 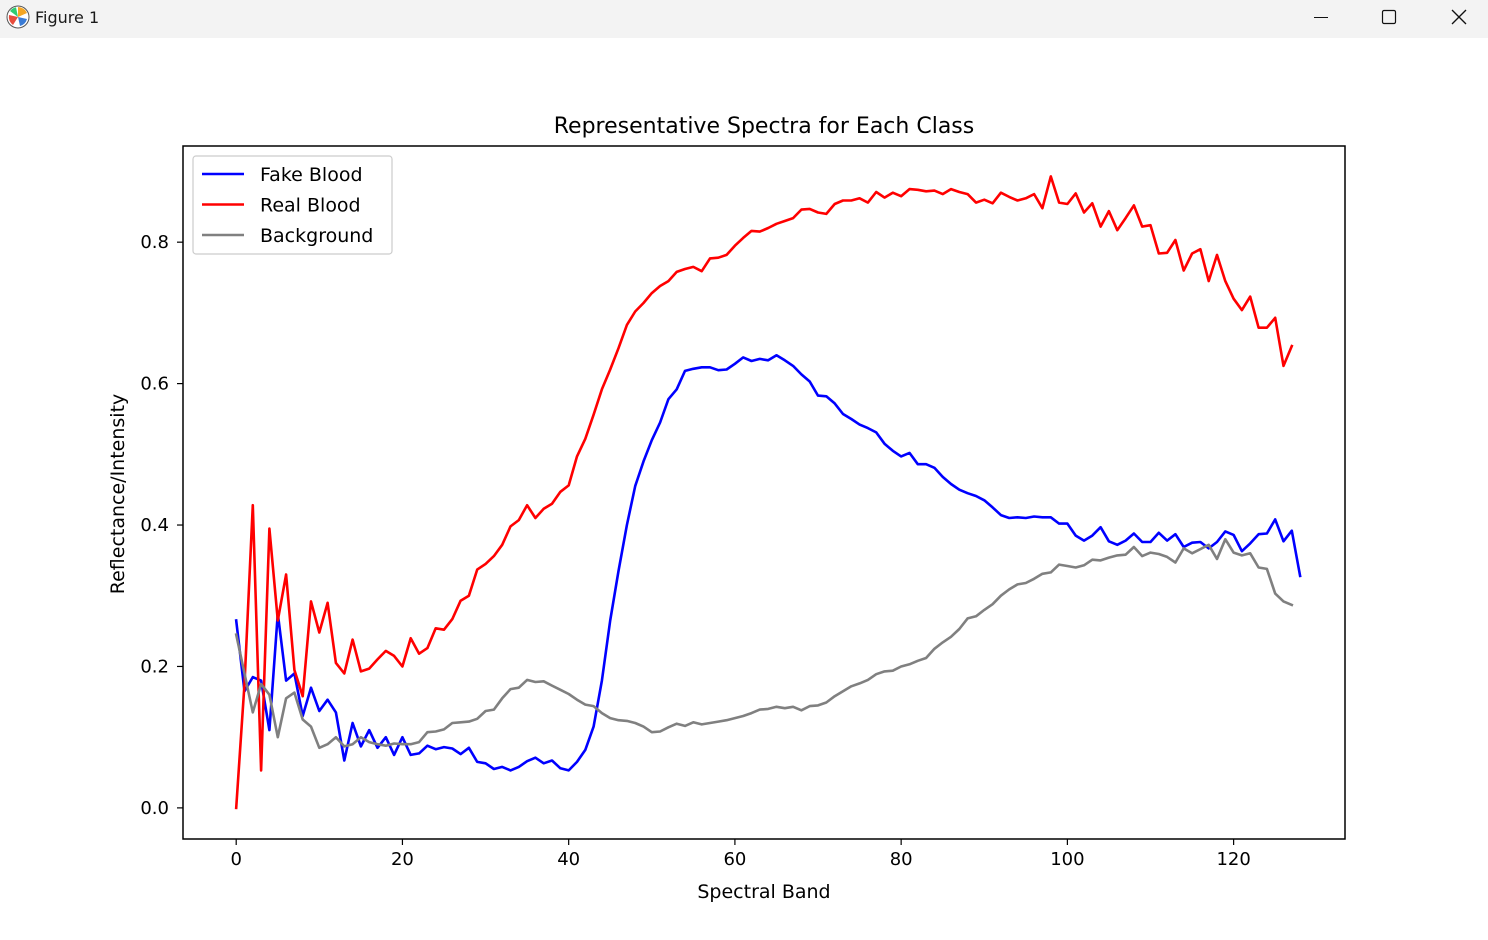 I want to click on x-tick-label: 100, so click(x=1067, y=859).